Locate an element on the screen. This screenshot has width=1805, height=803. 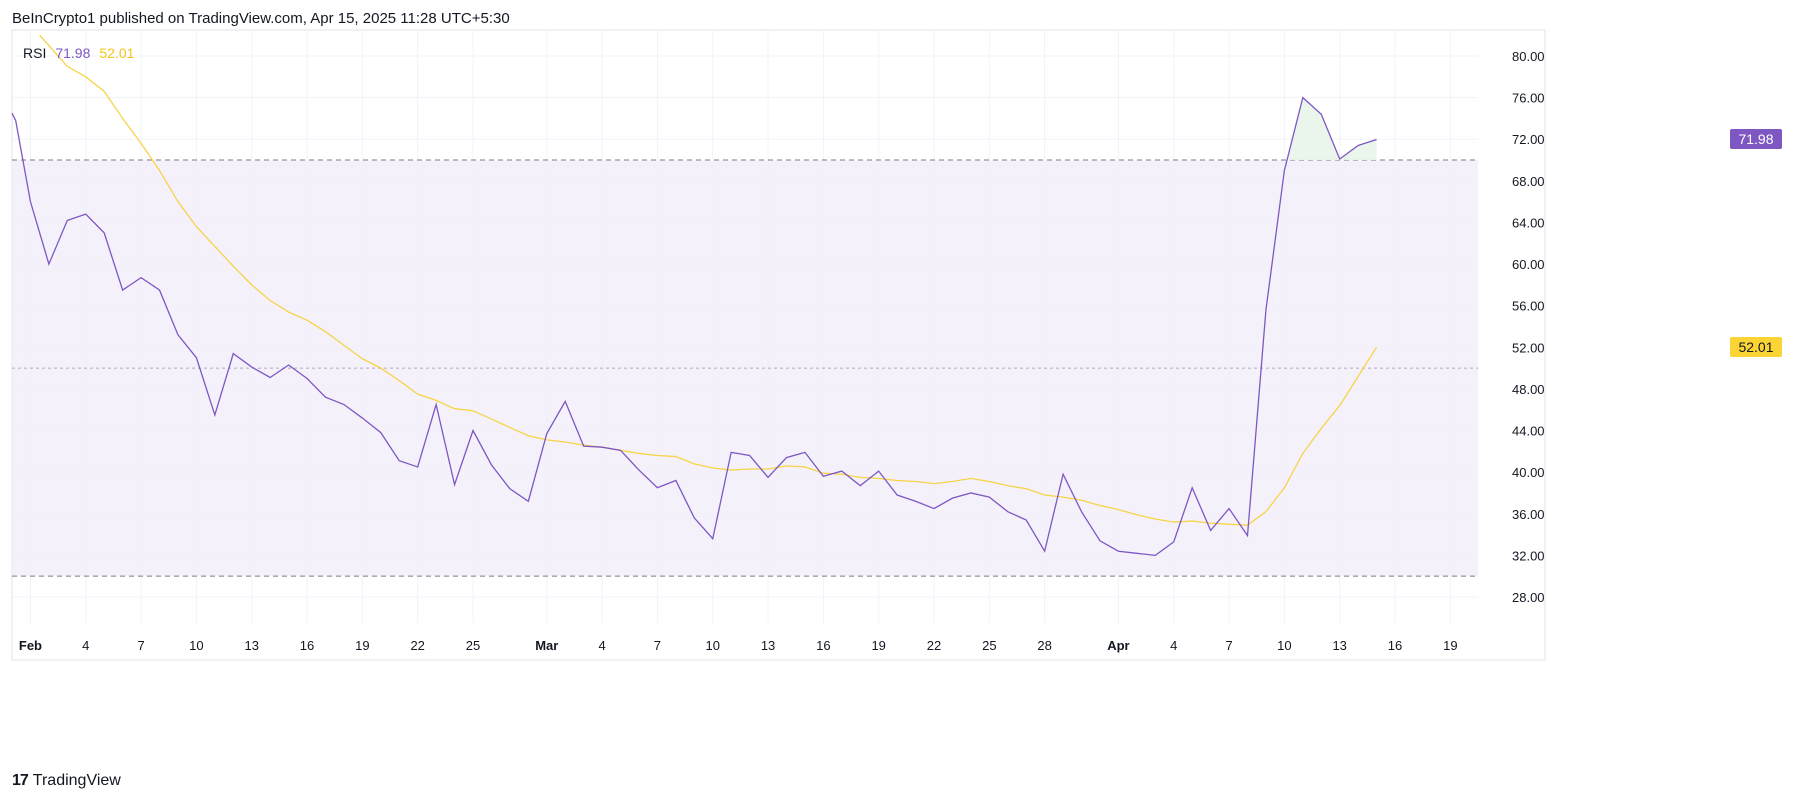
x-axis-tick-label: 28 is located at coordinates (1044, 645).